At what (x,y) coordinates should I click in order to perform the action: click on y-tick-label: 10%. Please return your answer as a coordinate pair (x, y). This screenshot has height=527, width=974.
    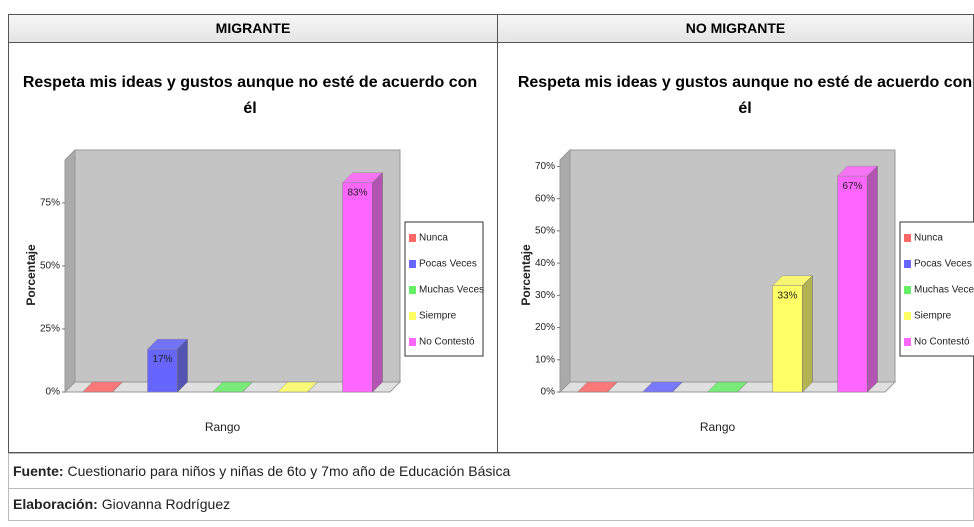
    Looking at the image, I should click on (545, 359).